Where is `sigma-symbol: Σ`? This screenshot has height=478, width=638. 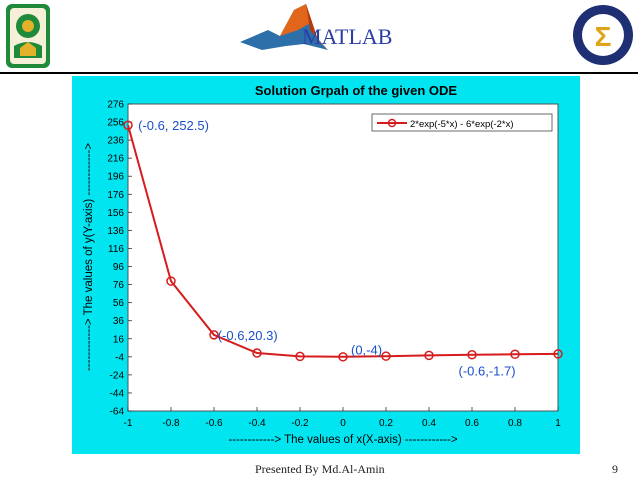
sigma-symbol: Σ is located at coordinates (603, 36).